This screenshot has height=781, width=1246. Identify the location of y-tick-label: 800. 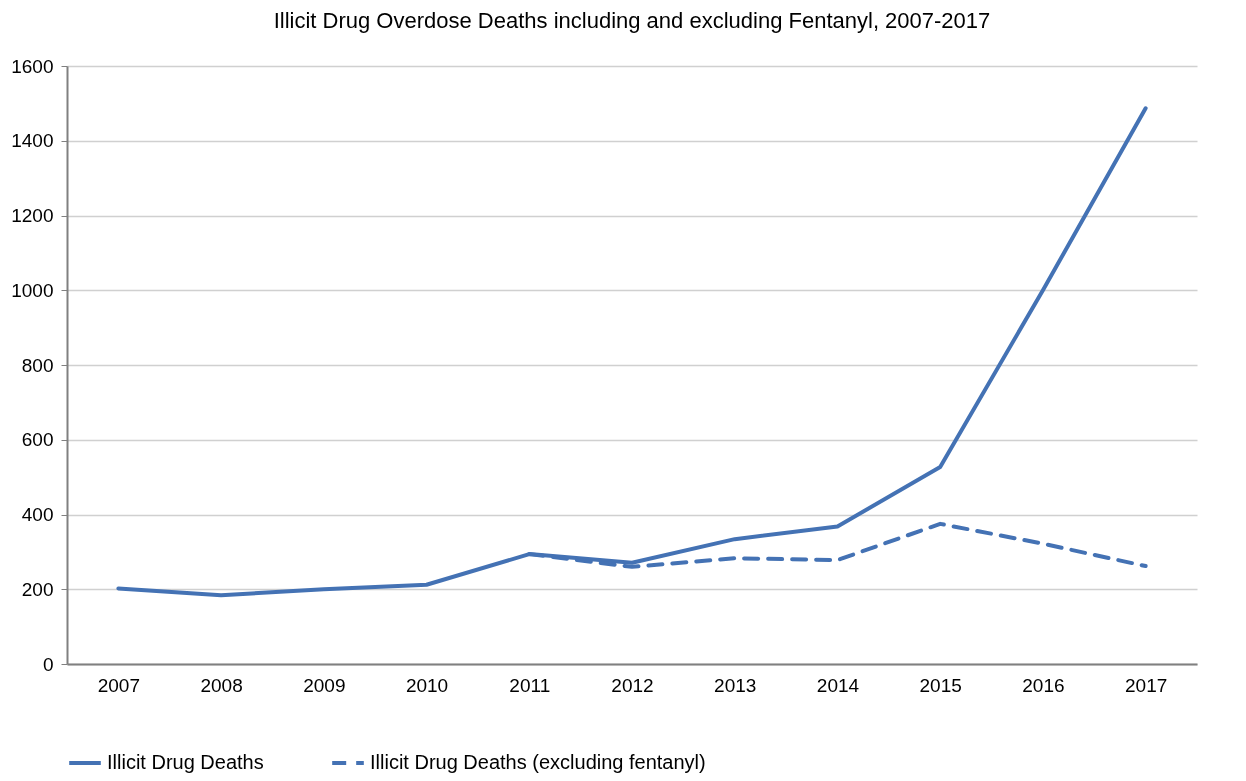
(37, 365).